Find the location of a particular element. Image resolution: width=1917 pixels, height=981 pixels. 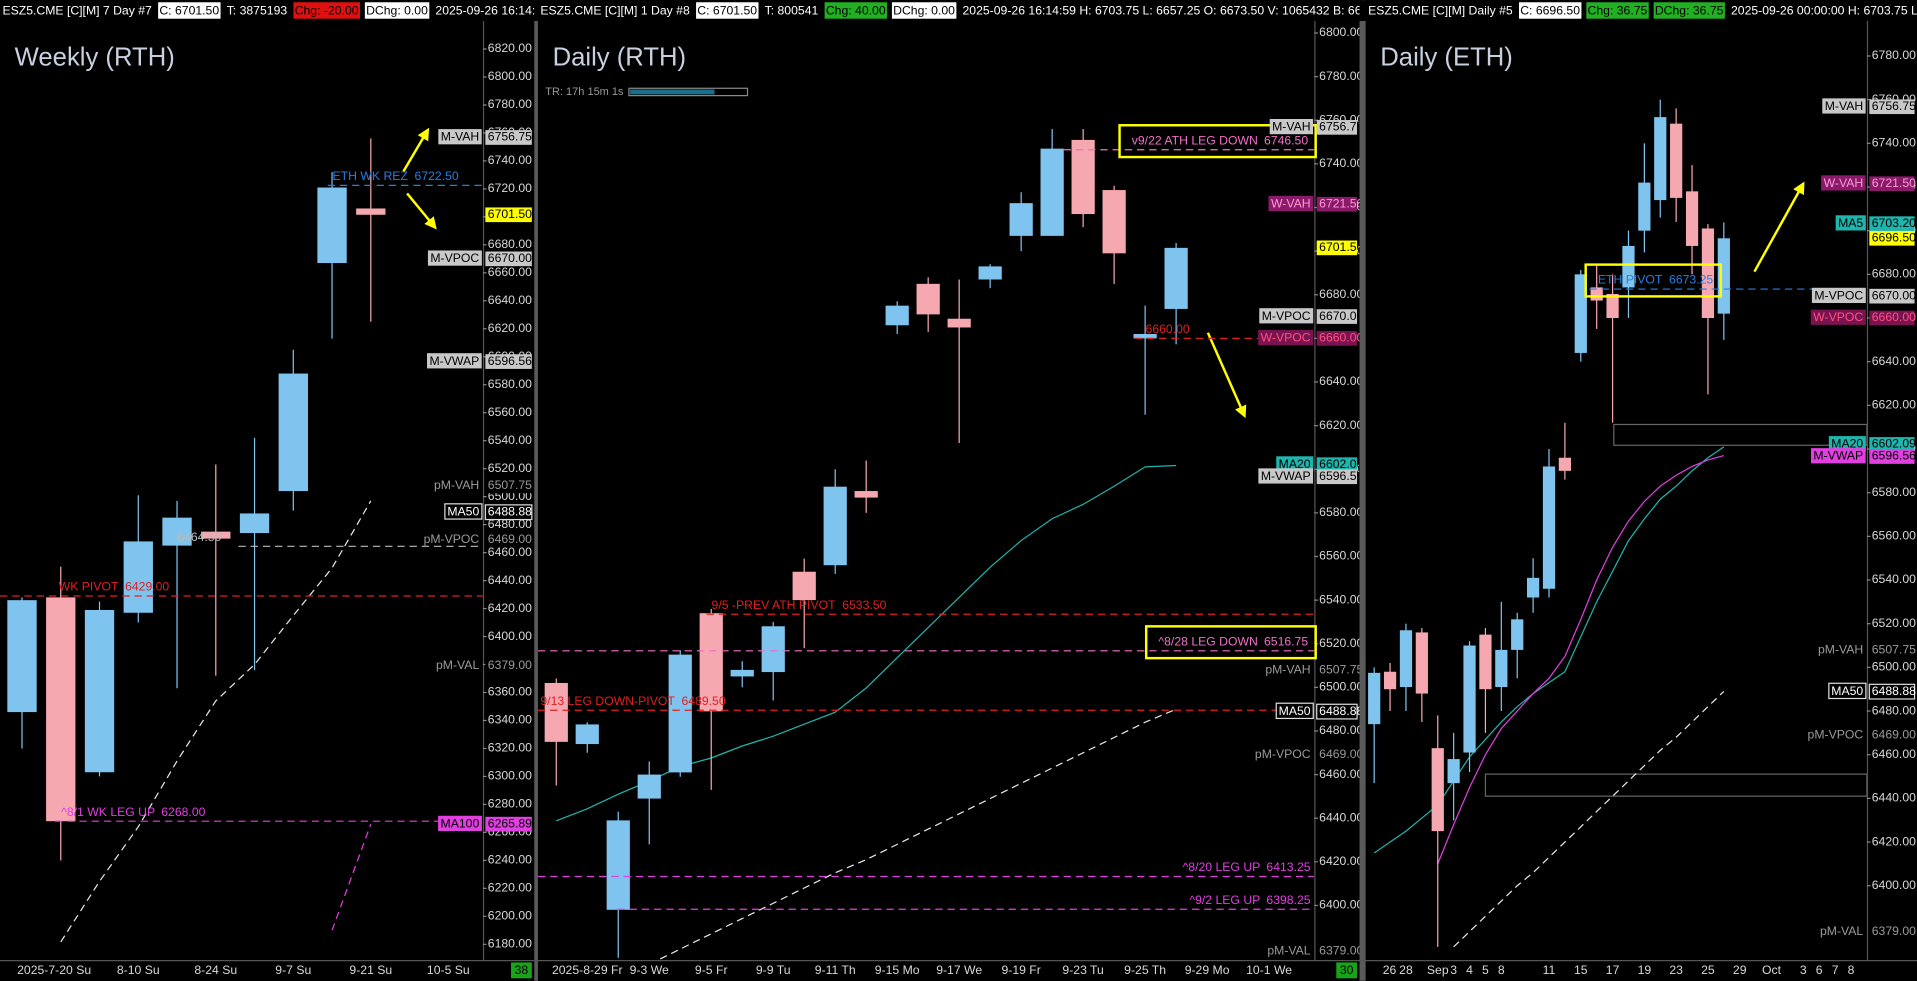

level-highlight is located at coordinates (1230, 642).